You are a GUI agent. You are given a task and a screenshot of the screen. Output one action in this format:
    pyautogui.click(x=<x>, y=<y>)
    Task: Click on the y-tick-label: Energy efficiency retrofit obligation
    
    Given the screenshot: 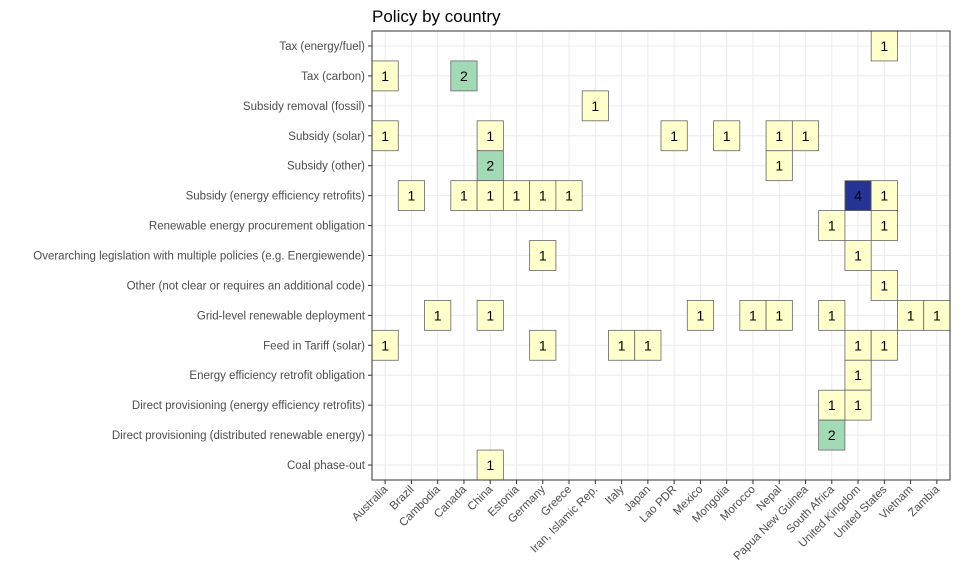 What is the action you would take?
    pyautogui.click(x=277, y=376)
    